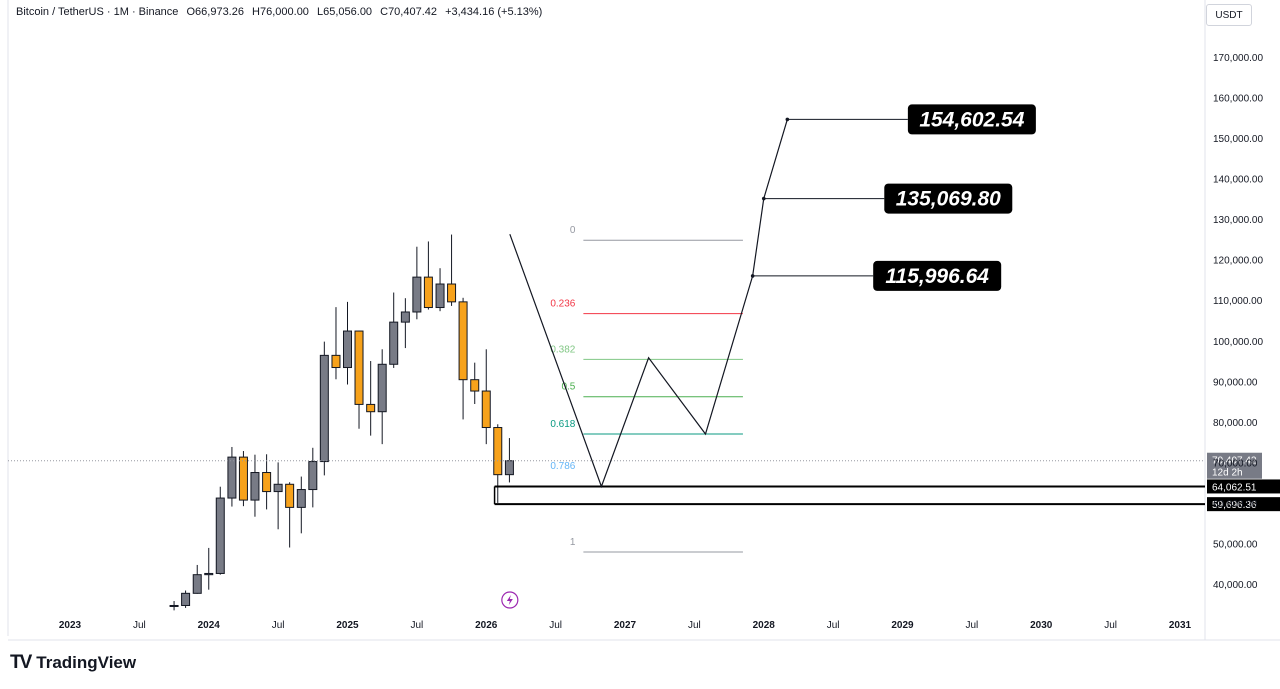 The width and height of the screenshot is (1280, 689). Describe the element at coordinates (280, 12) in the screenshot. I see `legend-high: H76,000.00` at that location.